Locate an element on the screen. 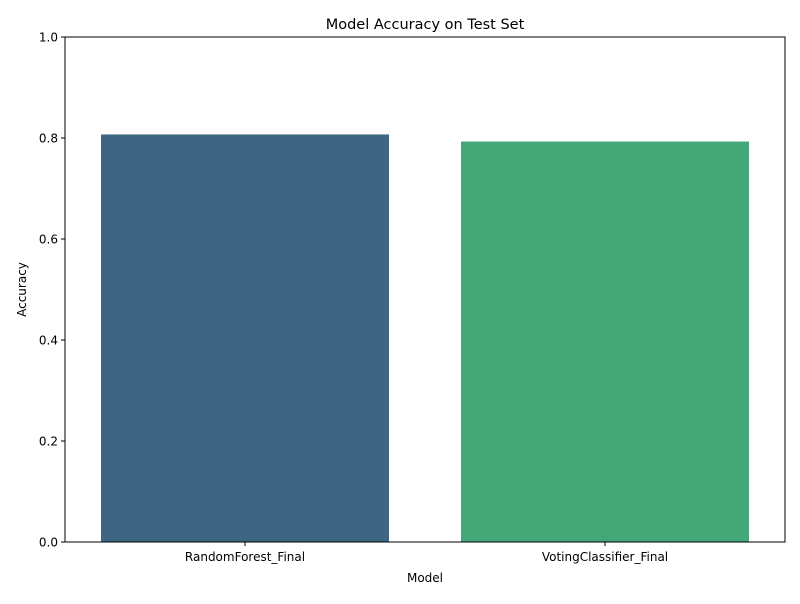 This screenshot has height=604, width=800. x-tick-label: VotingClassifier_Final is located at coordinates (605, 557).